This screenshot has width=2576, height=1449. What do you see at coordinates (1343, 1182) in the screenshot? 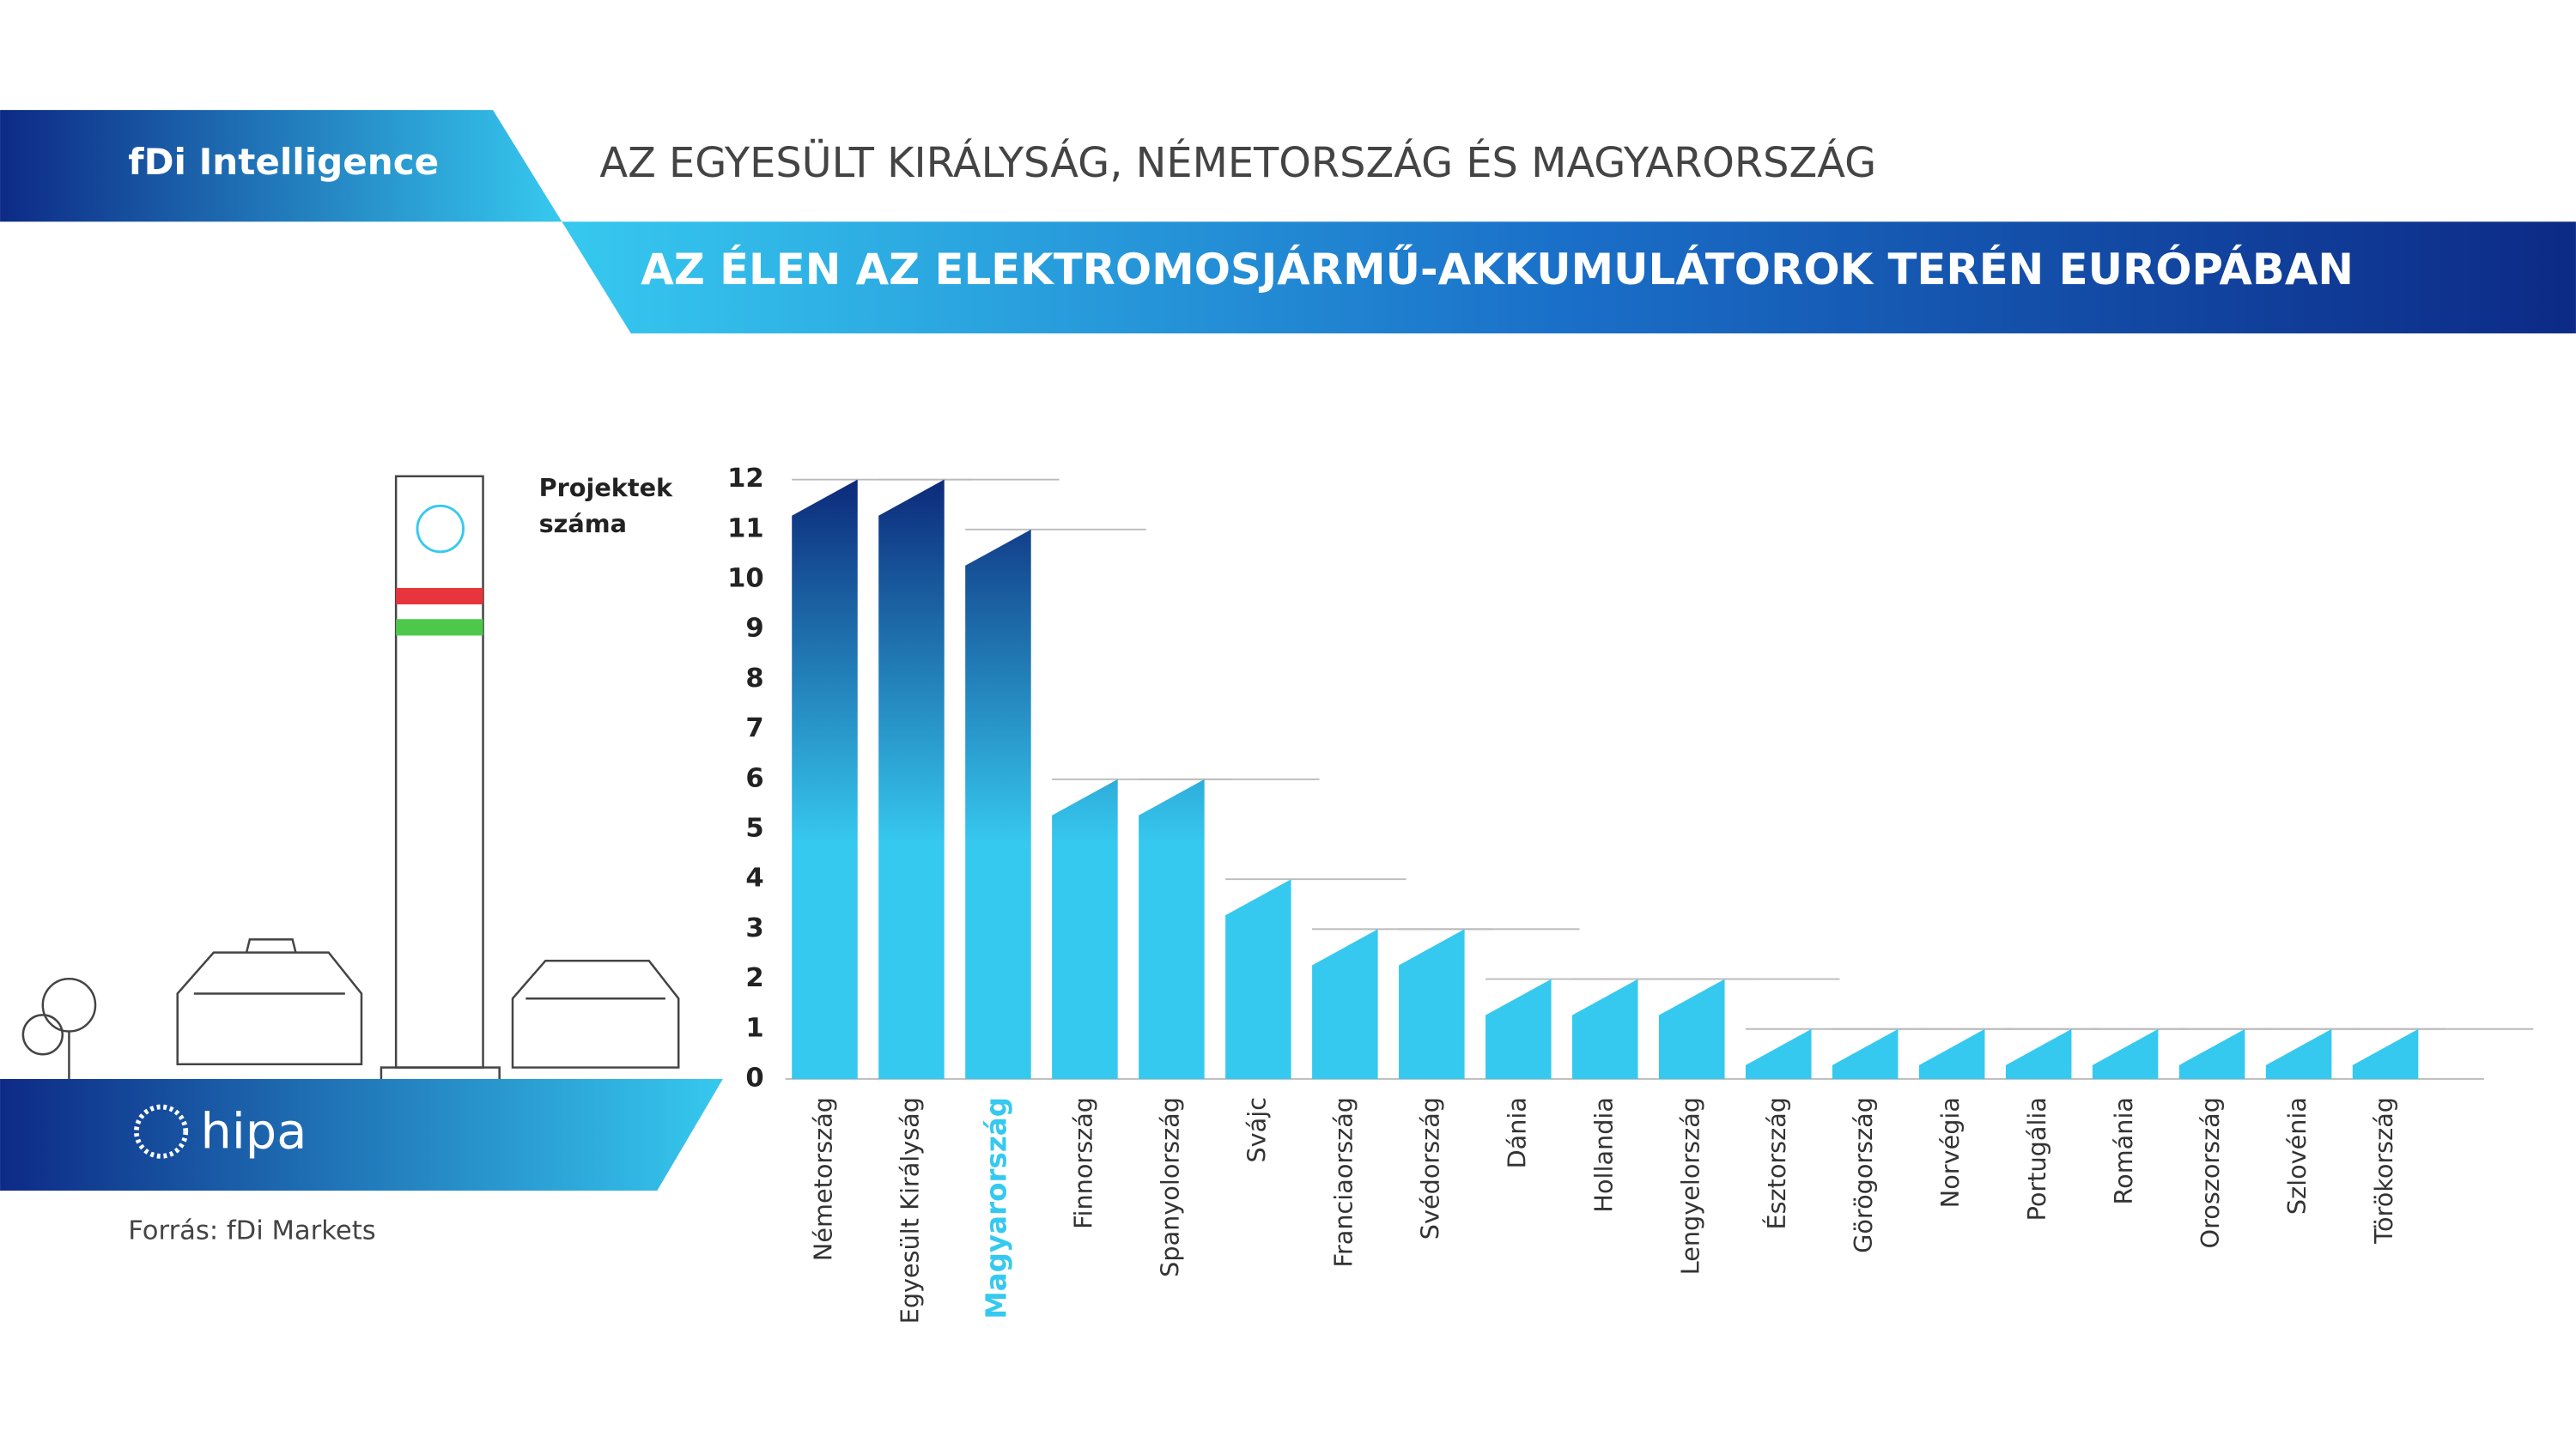
I see `x-tick-label: Franciaország` at bounding box center [1343, 1182].